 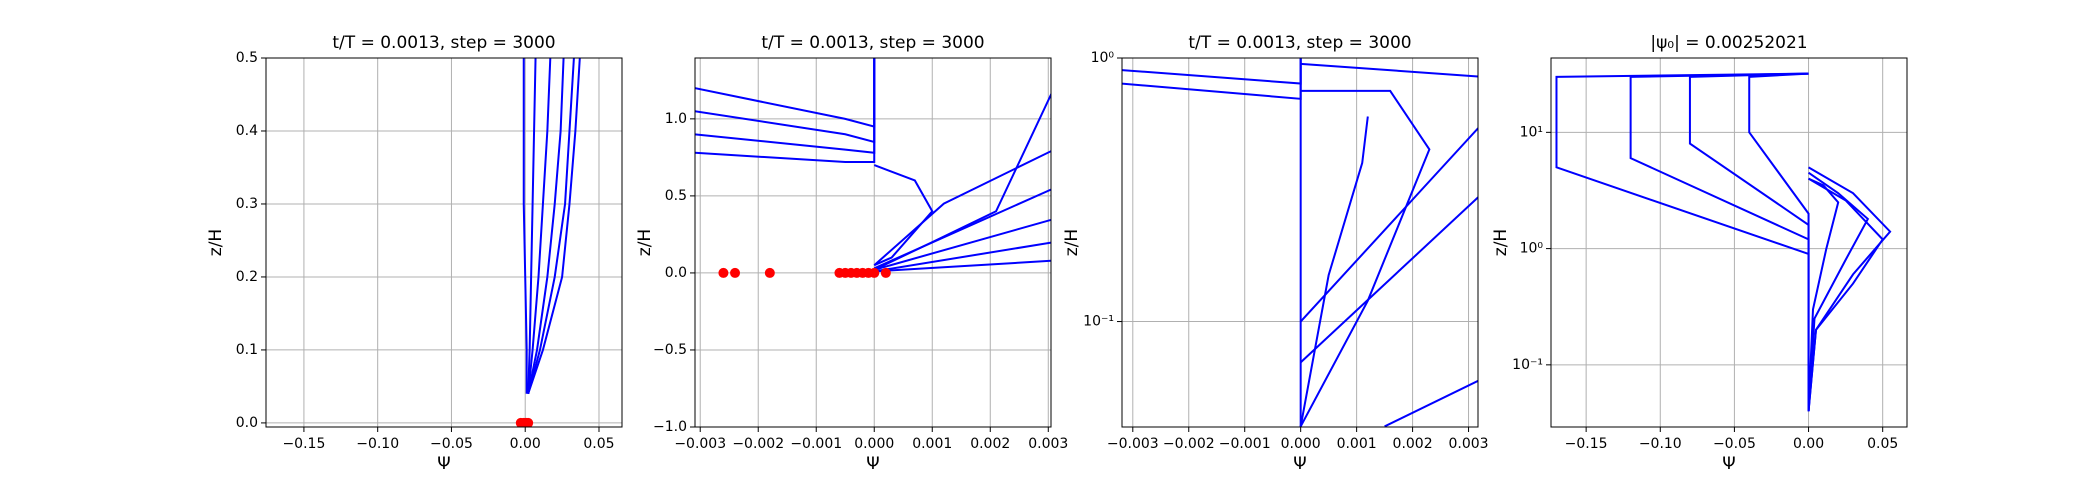 I want to click on y-tick-label: 0.2, so click(x=247, y=277).